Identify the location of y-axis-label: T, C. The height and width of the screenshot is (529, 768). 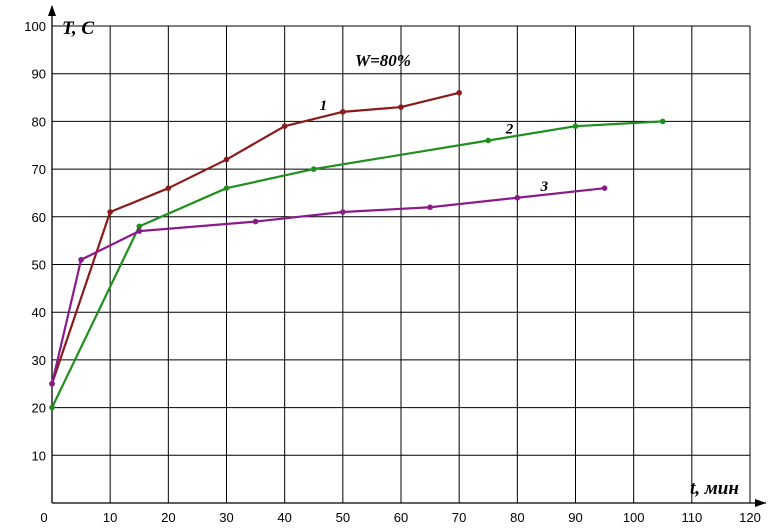
(78, 28).